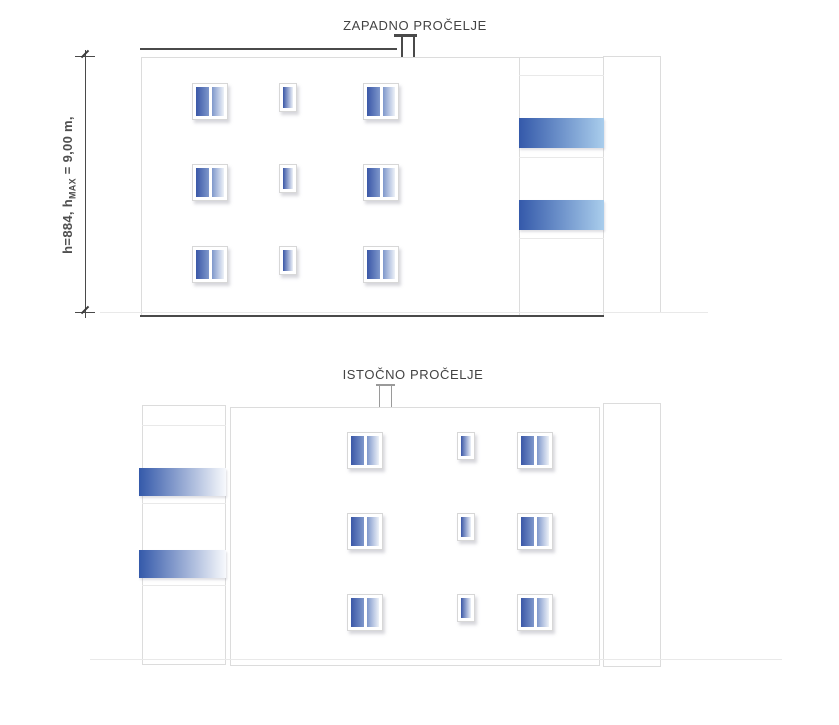 This screenshot has height=725, width=839. What do you see at coordinates (184, 535) in the screenshot?
I see `east-strip-outline` at bounding box center [184, 535].